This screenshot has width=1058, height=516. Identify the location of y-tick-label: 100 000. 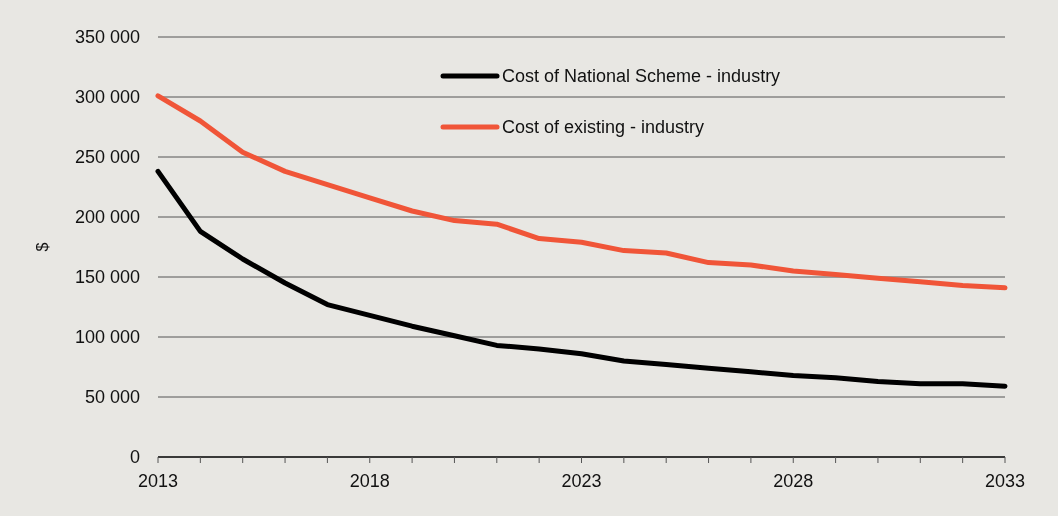
(107, 337).